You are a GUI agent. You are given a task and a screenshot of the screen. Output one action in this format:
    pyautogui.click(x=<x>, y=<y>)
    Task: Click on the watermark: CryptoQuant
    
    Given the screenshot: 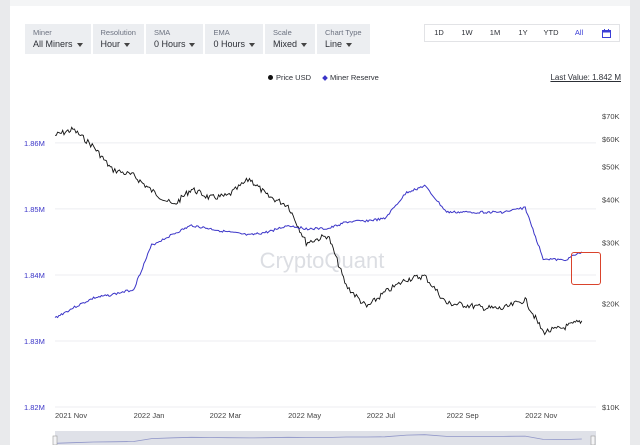 What is the action you would take?
    pyautogui.click(x=322, y=260)
    